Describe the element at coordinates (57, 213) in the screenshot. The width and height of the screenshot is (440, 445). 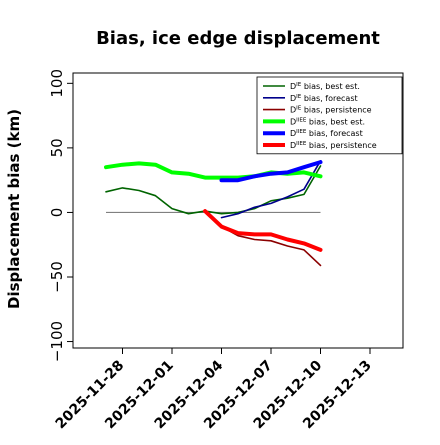
I see `y-tick-label: 0` at that location.